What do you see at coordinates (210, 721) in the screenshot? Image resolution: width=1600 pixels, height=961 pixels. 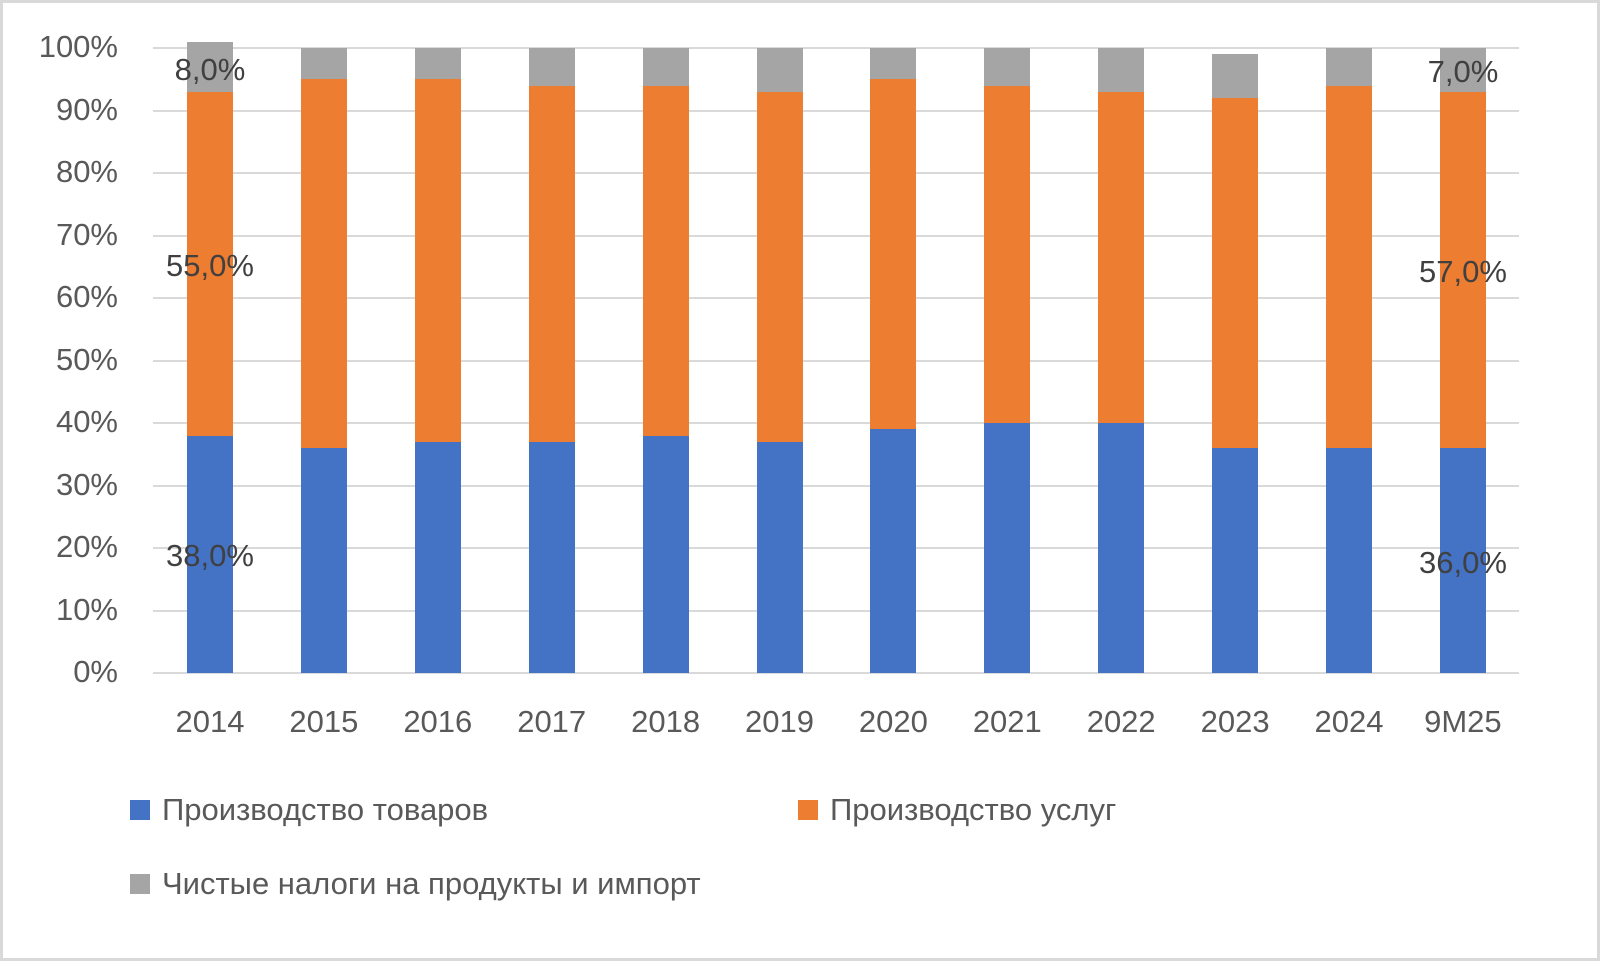 I see `x-tick-label: 2014` at bounding box center [210, 721].